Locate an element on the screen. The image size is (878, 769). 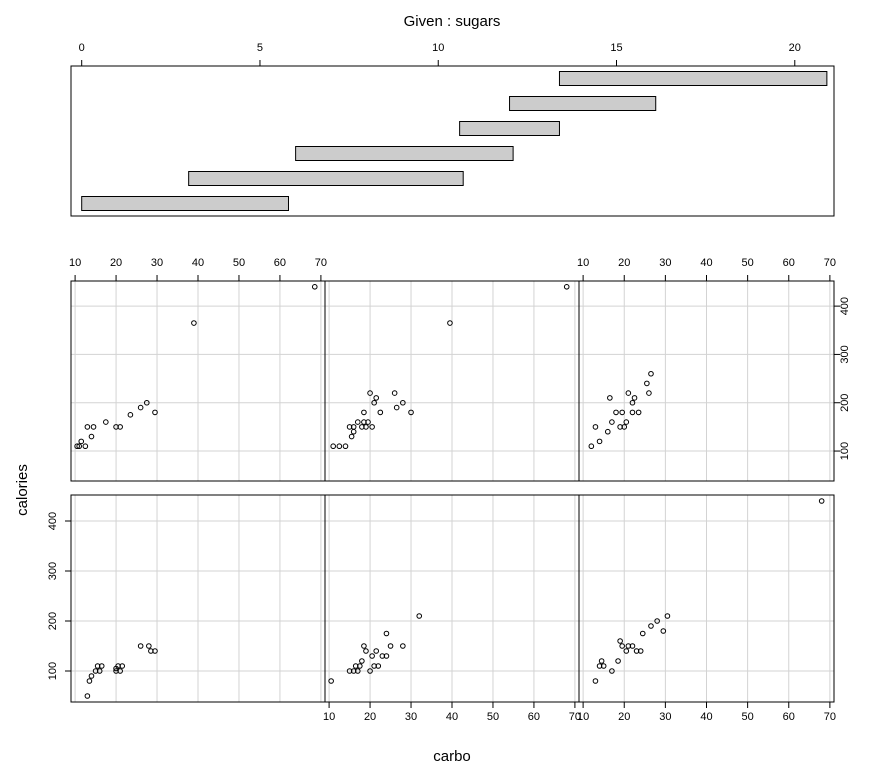
given-tick-label: 5 is located at coordinates (260, 48).